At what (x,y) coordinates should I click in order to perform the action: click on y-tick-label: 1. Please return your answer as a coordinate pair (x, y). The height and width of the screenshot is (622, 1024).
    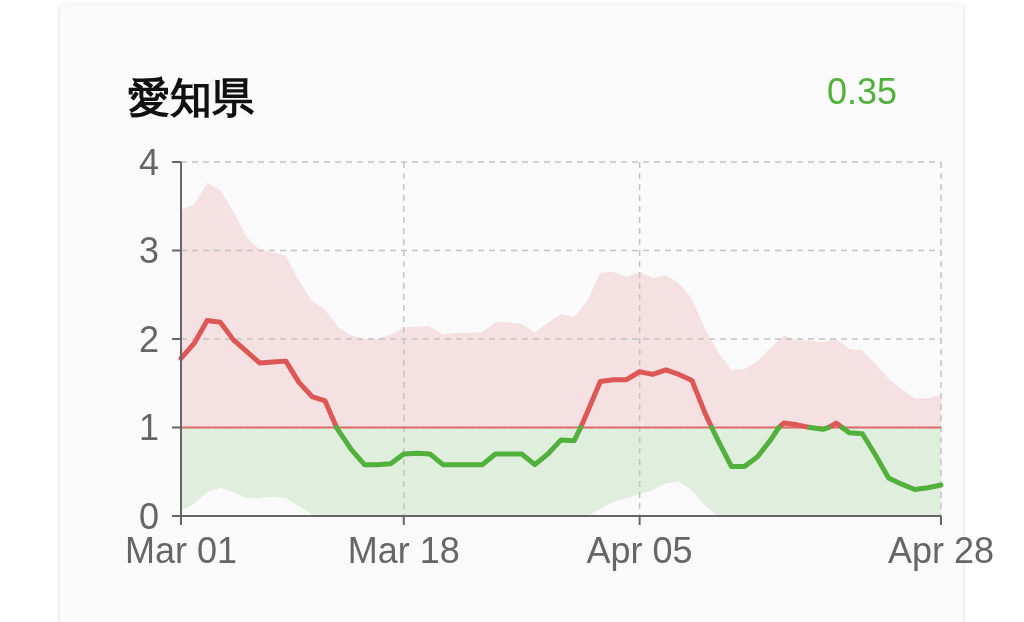
    Looking at the image, I should click on (148, 427).